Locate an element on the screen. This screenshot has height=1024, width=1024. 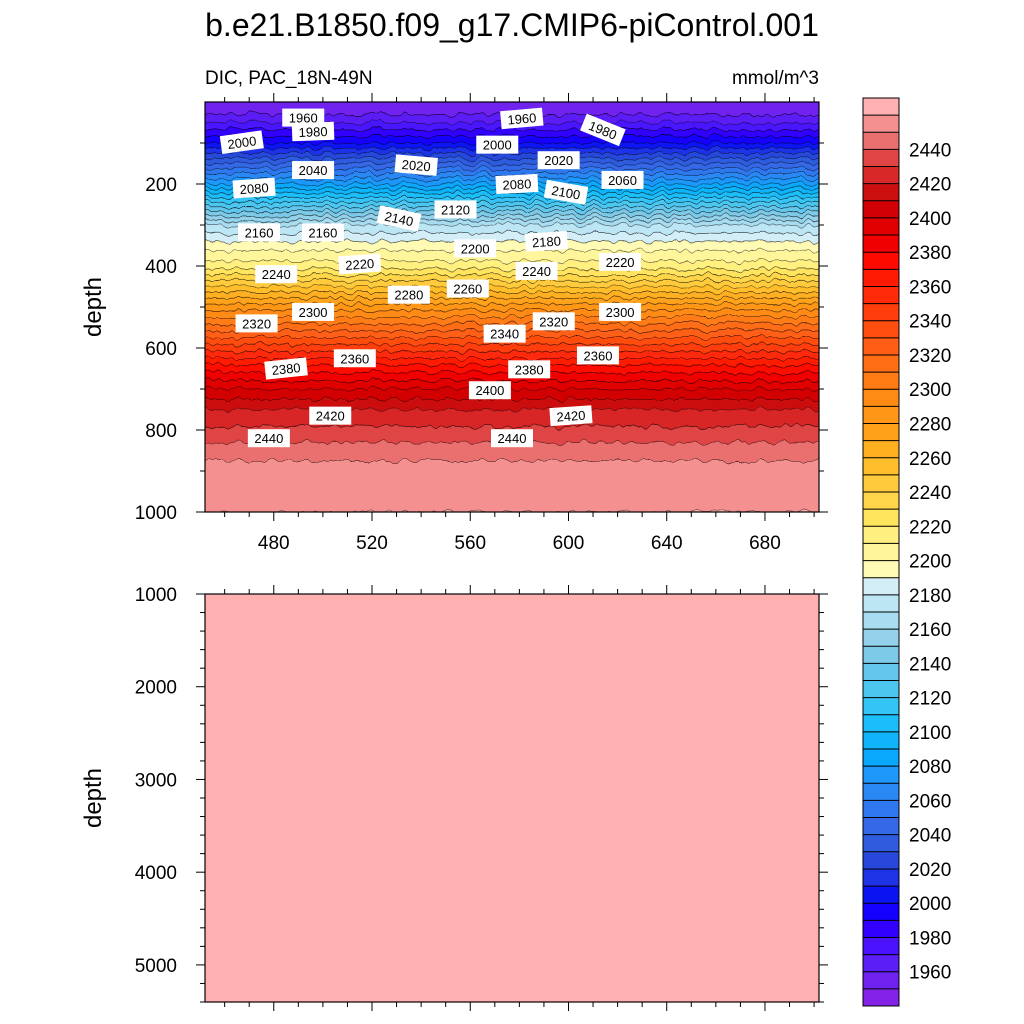
colorbar-tick-label: 2140 is located at coordinates (930, 664).